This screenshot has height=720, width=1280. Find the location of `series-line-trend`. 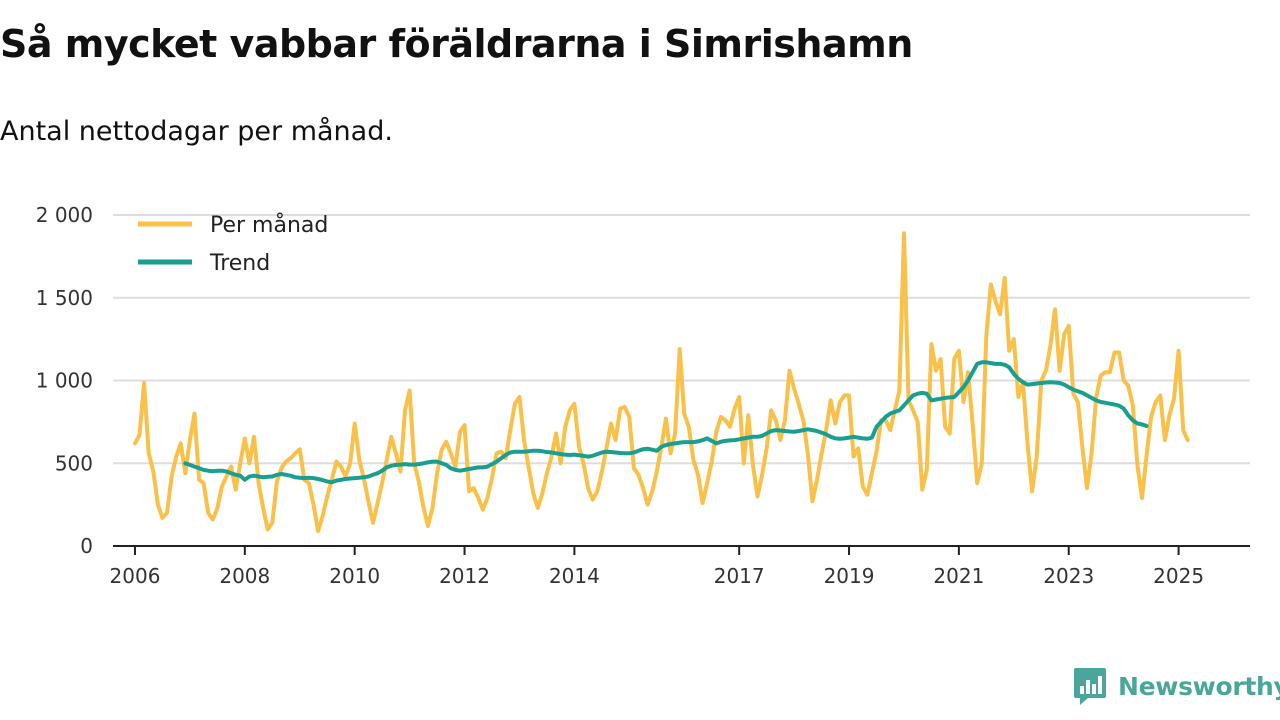

series-line-trend is located at coordinates (666, 422).